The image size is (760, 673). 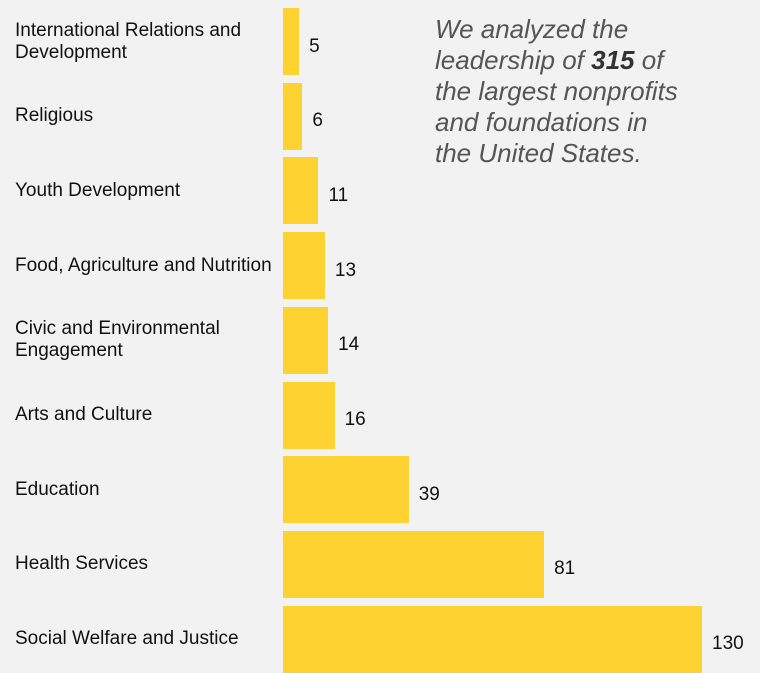 I want to click on bar-row: Food, Agriculture and Nutrition 13, so click(x=380, y=266).